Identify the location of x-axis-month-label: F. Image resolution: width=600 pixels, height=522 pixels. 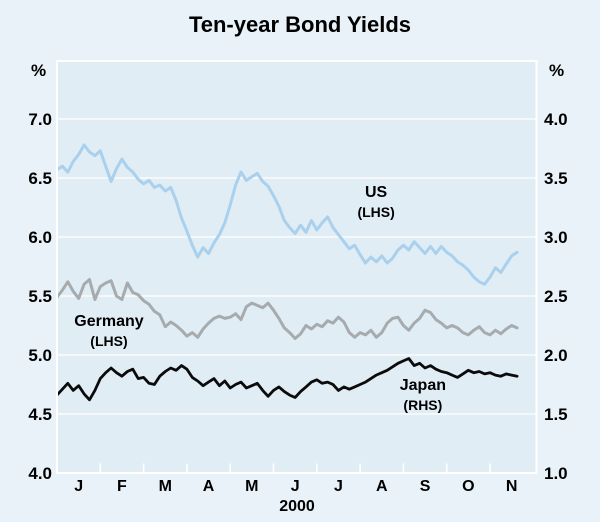
(122, 486).